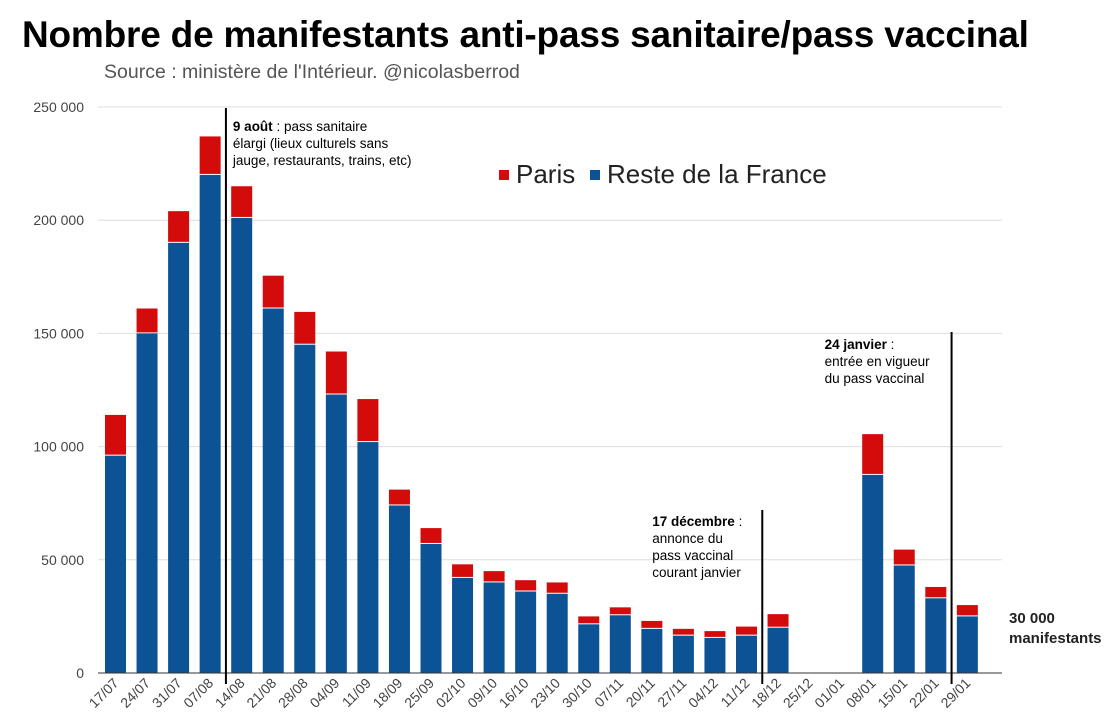 This screenshot has width=1120, height=726. Describe the element at coordinates (419, 693) in the screenshot. I see `x-tick-label: 25/09` at that location.